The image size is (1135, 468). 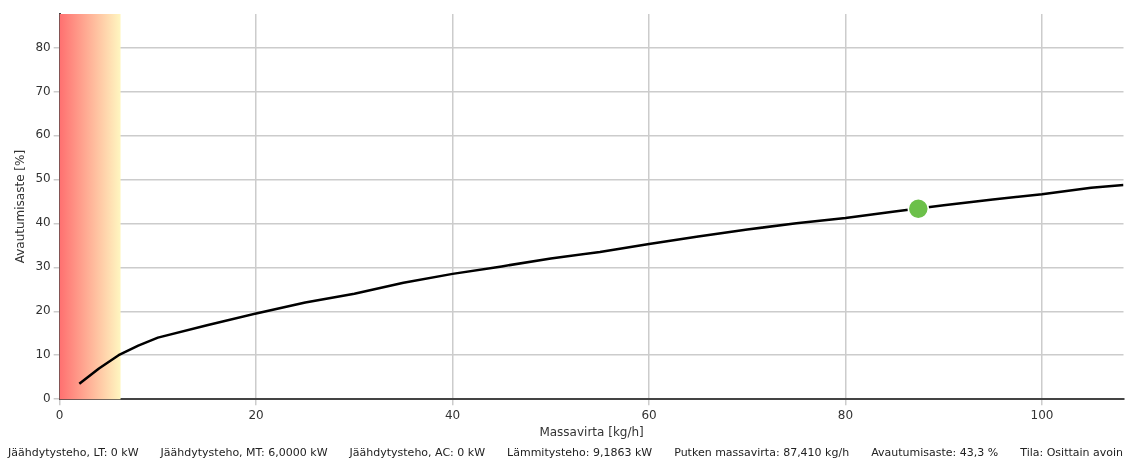 What do you see at coordinates (417, 452) in the screenshot?
I see `text: Jäähdytysteho, AC: 0 kW` at bounding box center [417, 452].